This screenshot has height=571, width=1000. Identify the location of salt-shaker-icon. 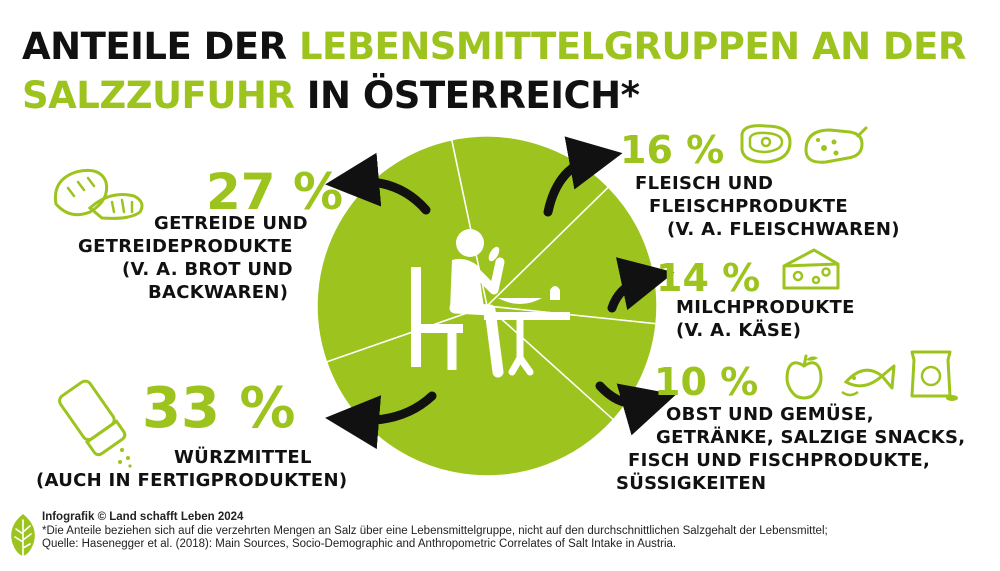
(95, 423).